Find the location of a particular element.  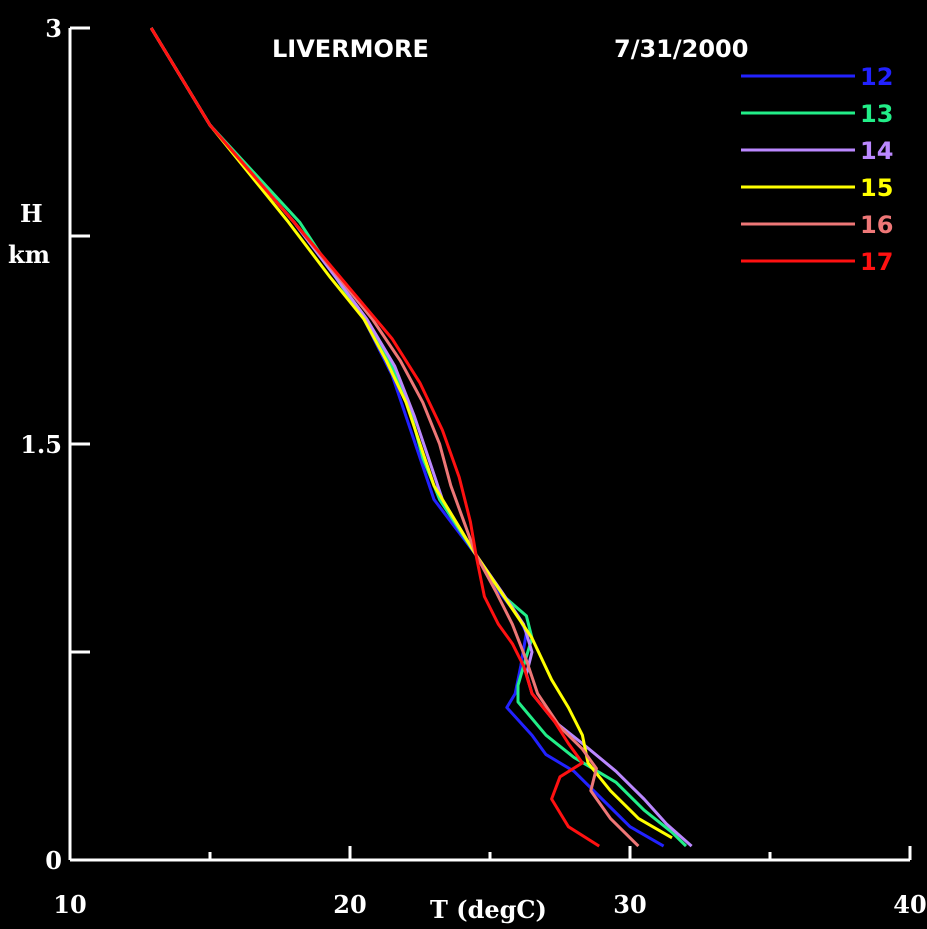

x-tick-label: 30 is located at coordinates (629, 904).